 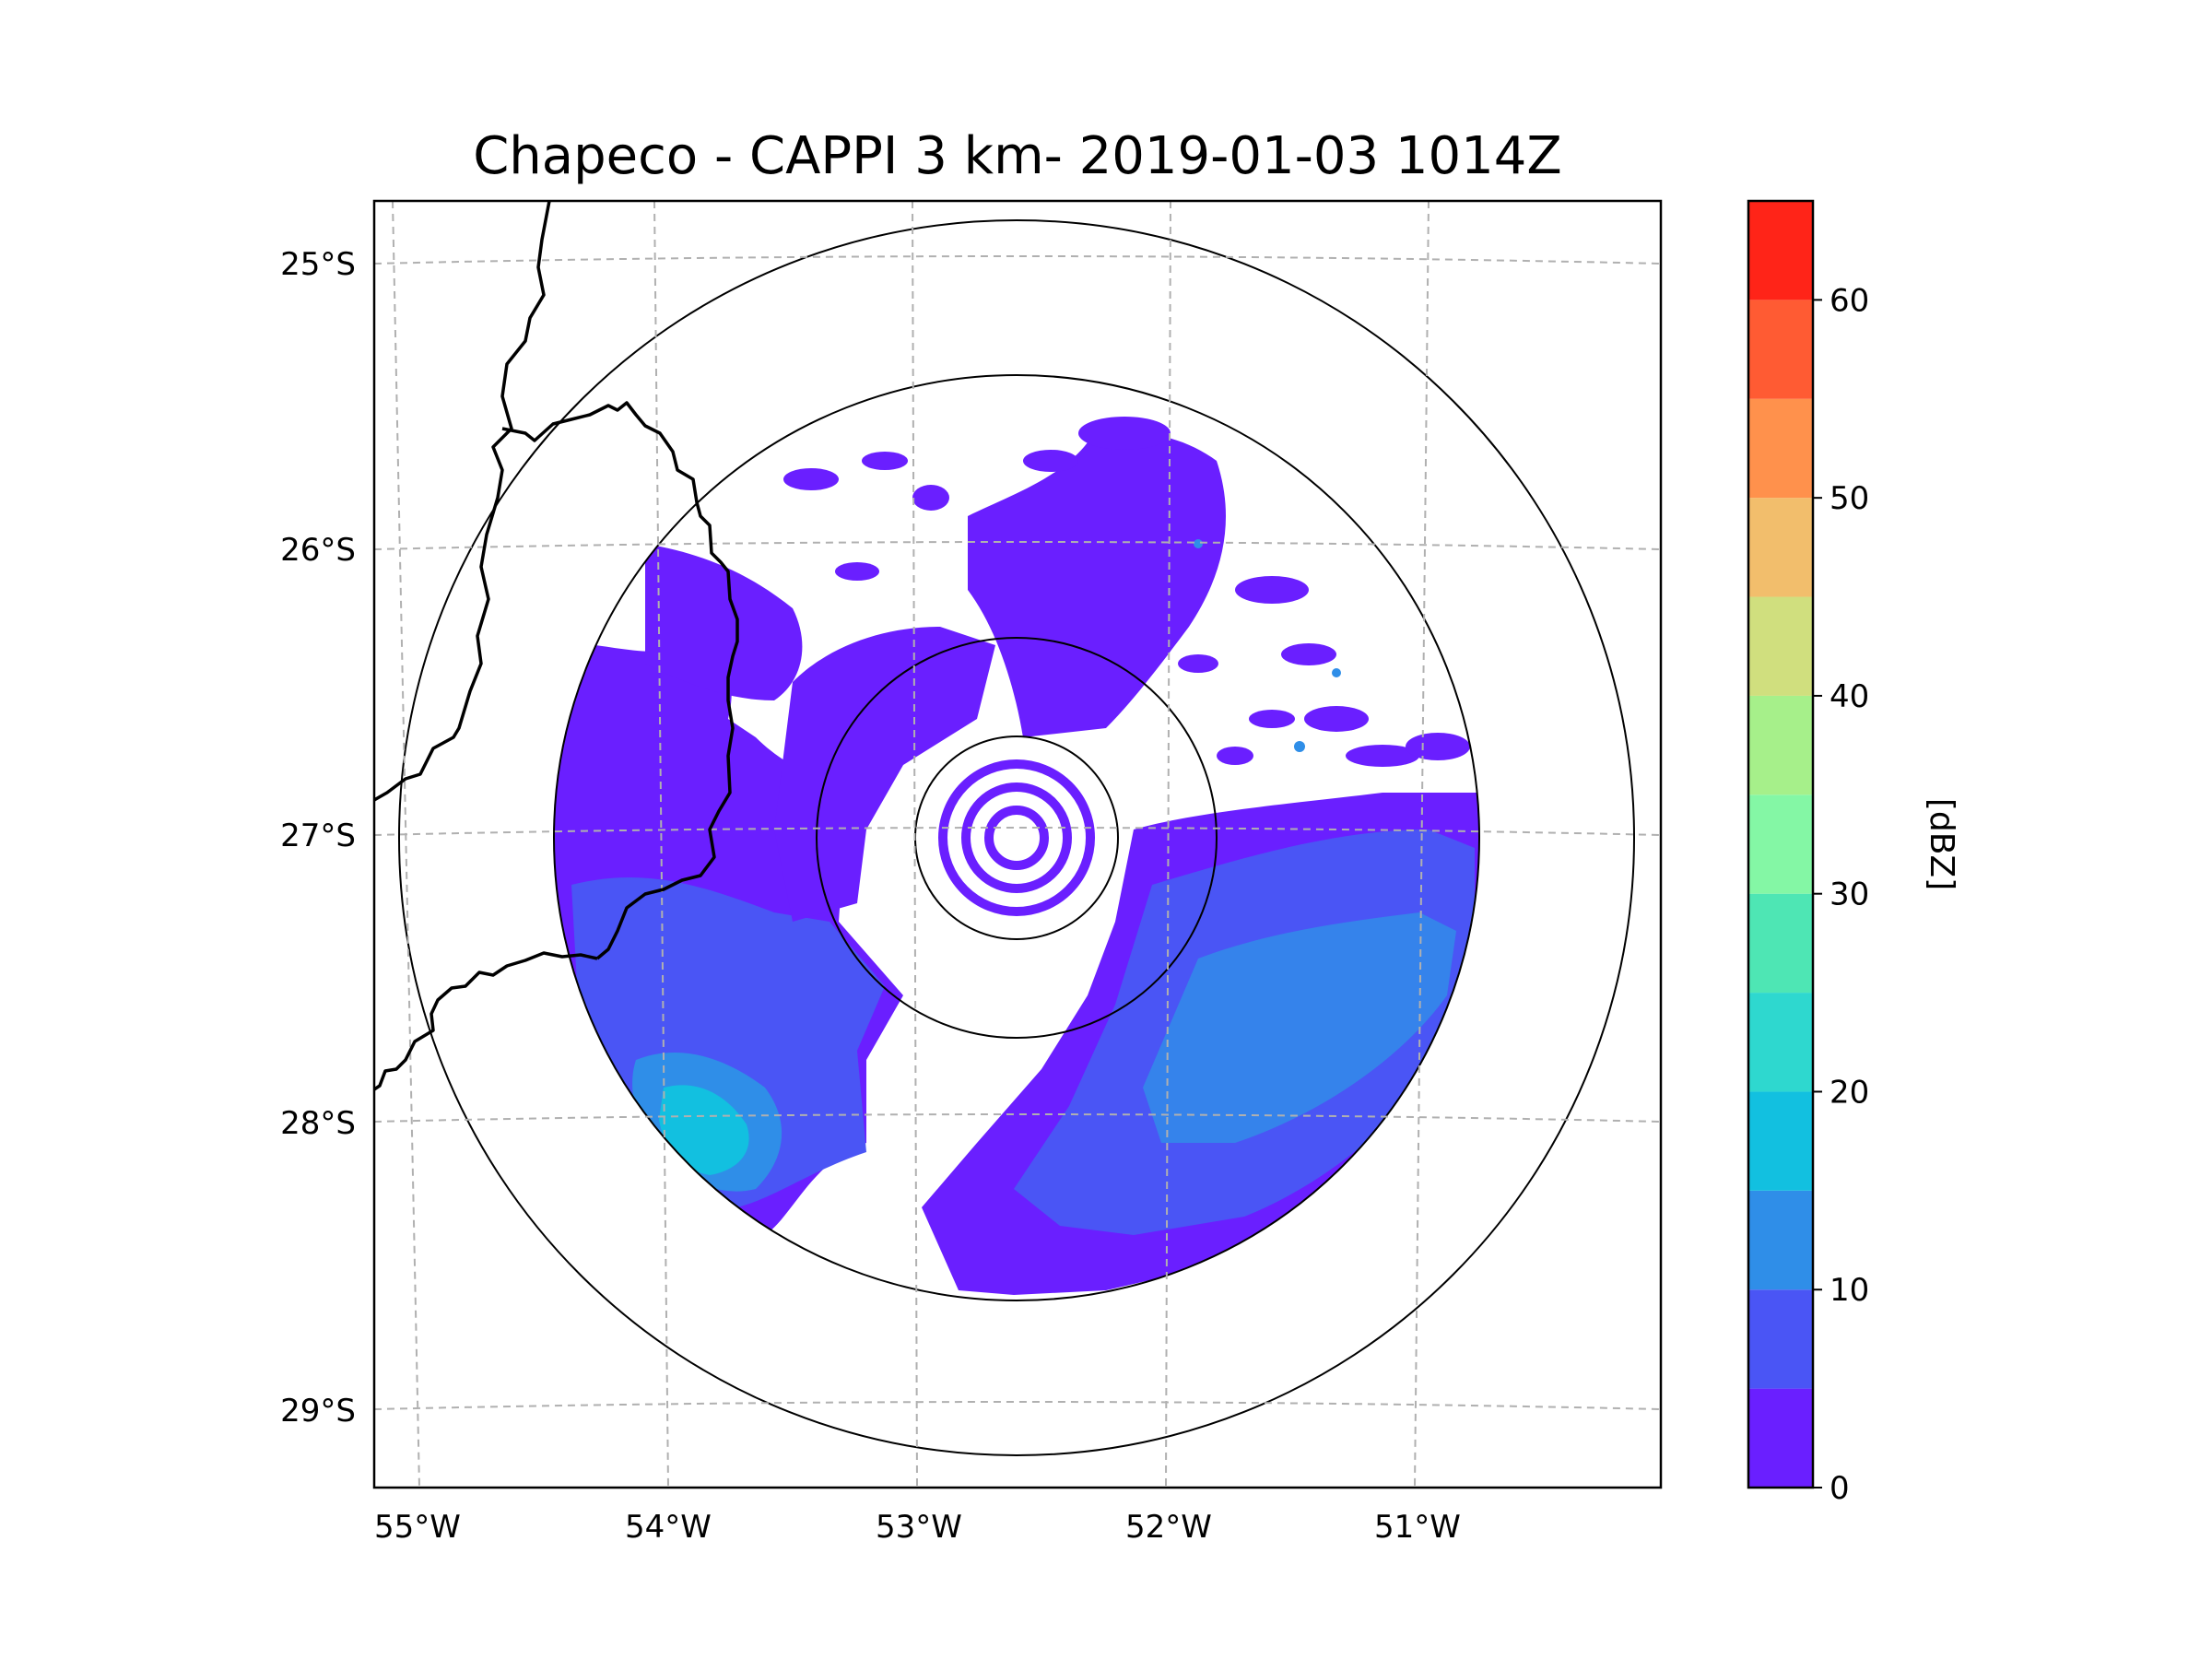 I want to click on lat-label-27: 27°S, so click(x=318, y=836).